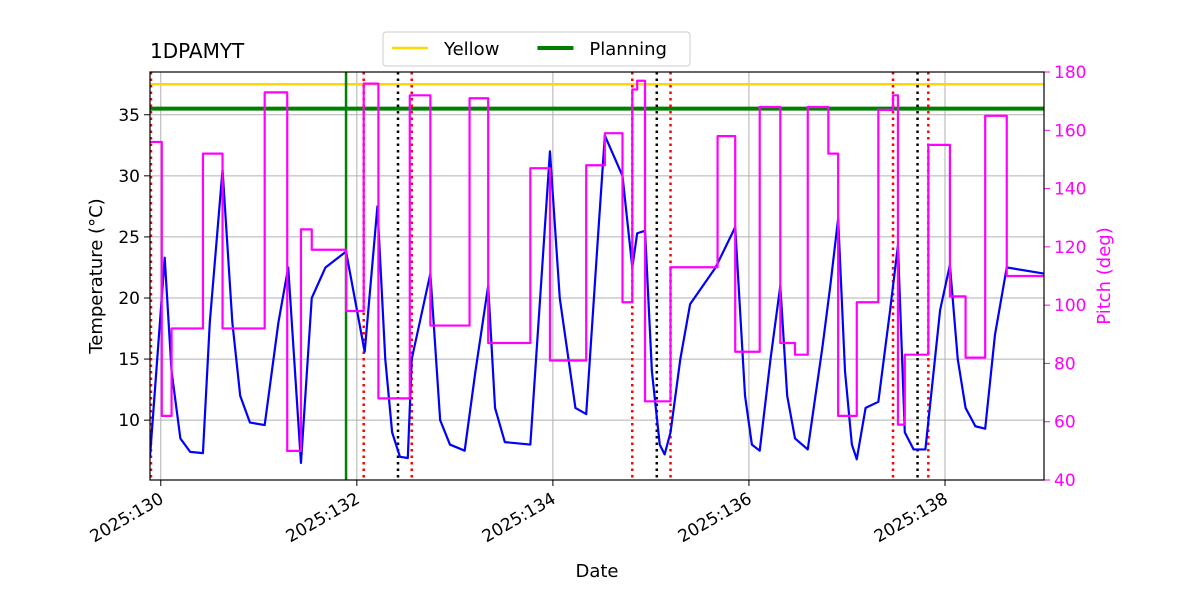 This screenshot has height=600, width=1200. Describe the element at coordinates (1070, 131) in the screenshot. I see `y2-tick-label: 160` at that location.